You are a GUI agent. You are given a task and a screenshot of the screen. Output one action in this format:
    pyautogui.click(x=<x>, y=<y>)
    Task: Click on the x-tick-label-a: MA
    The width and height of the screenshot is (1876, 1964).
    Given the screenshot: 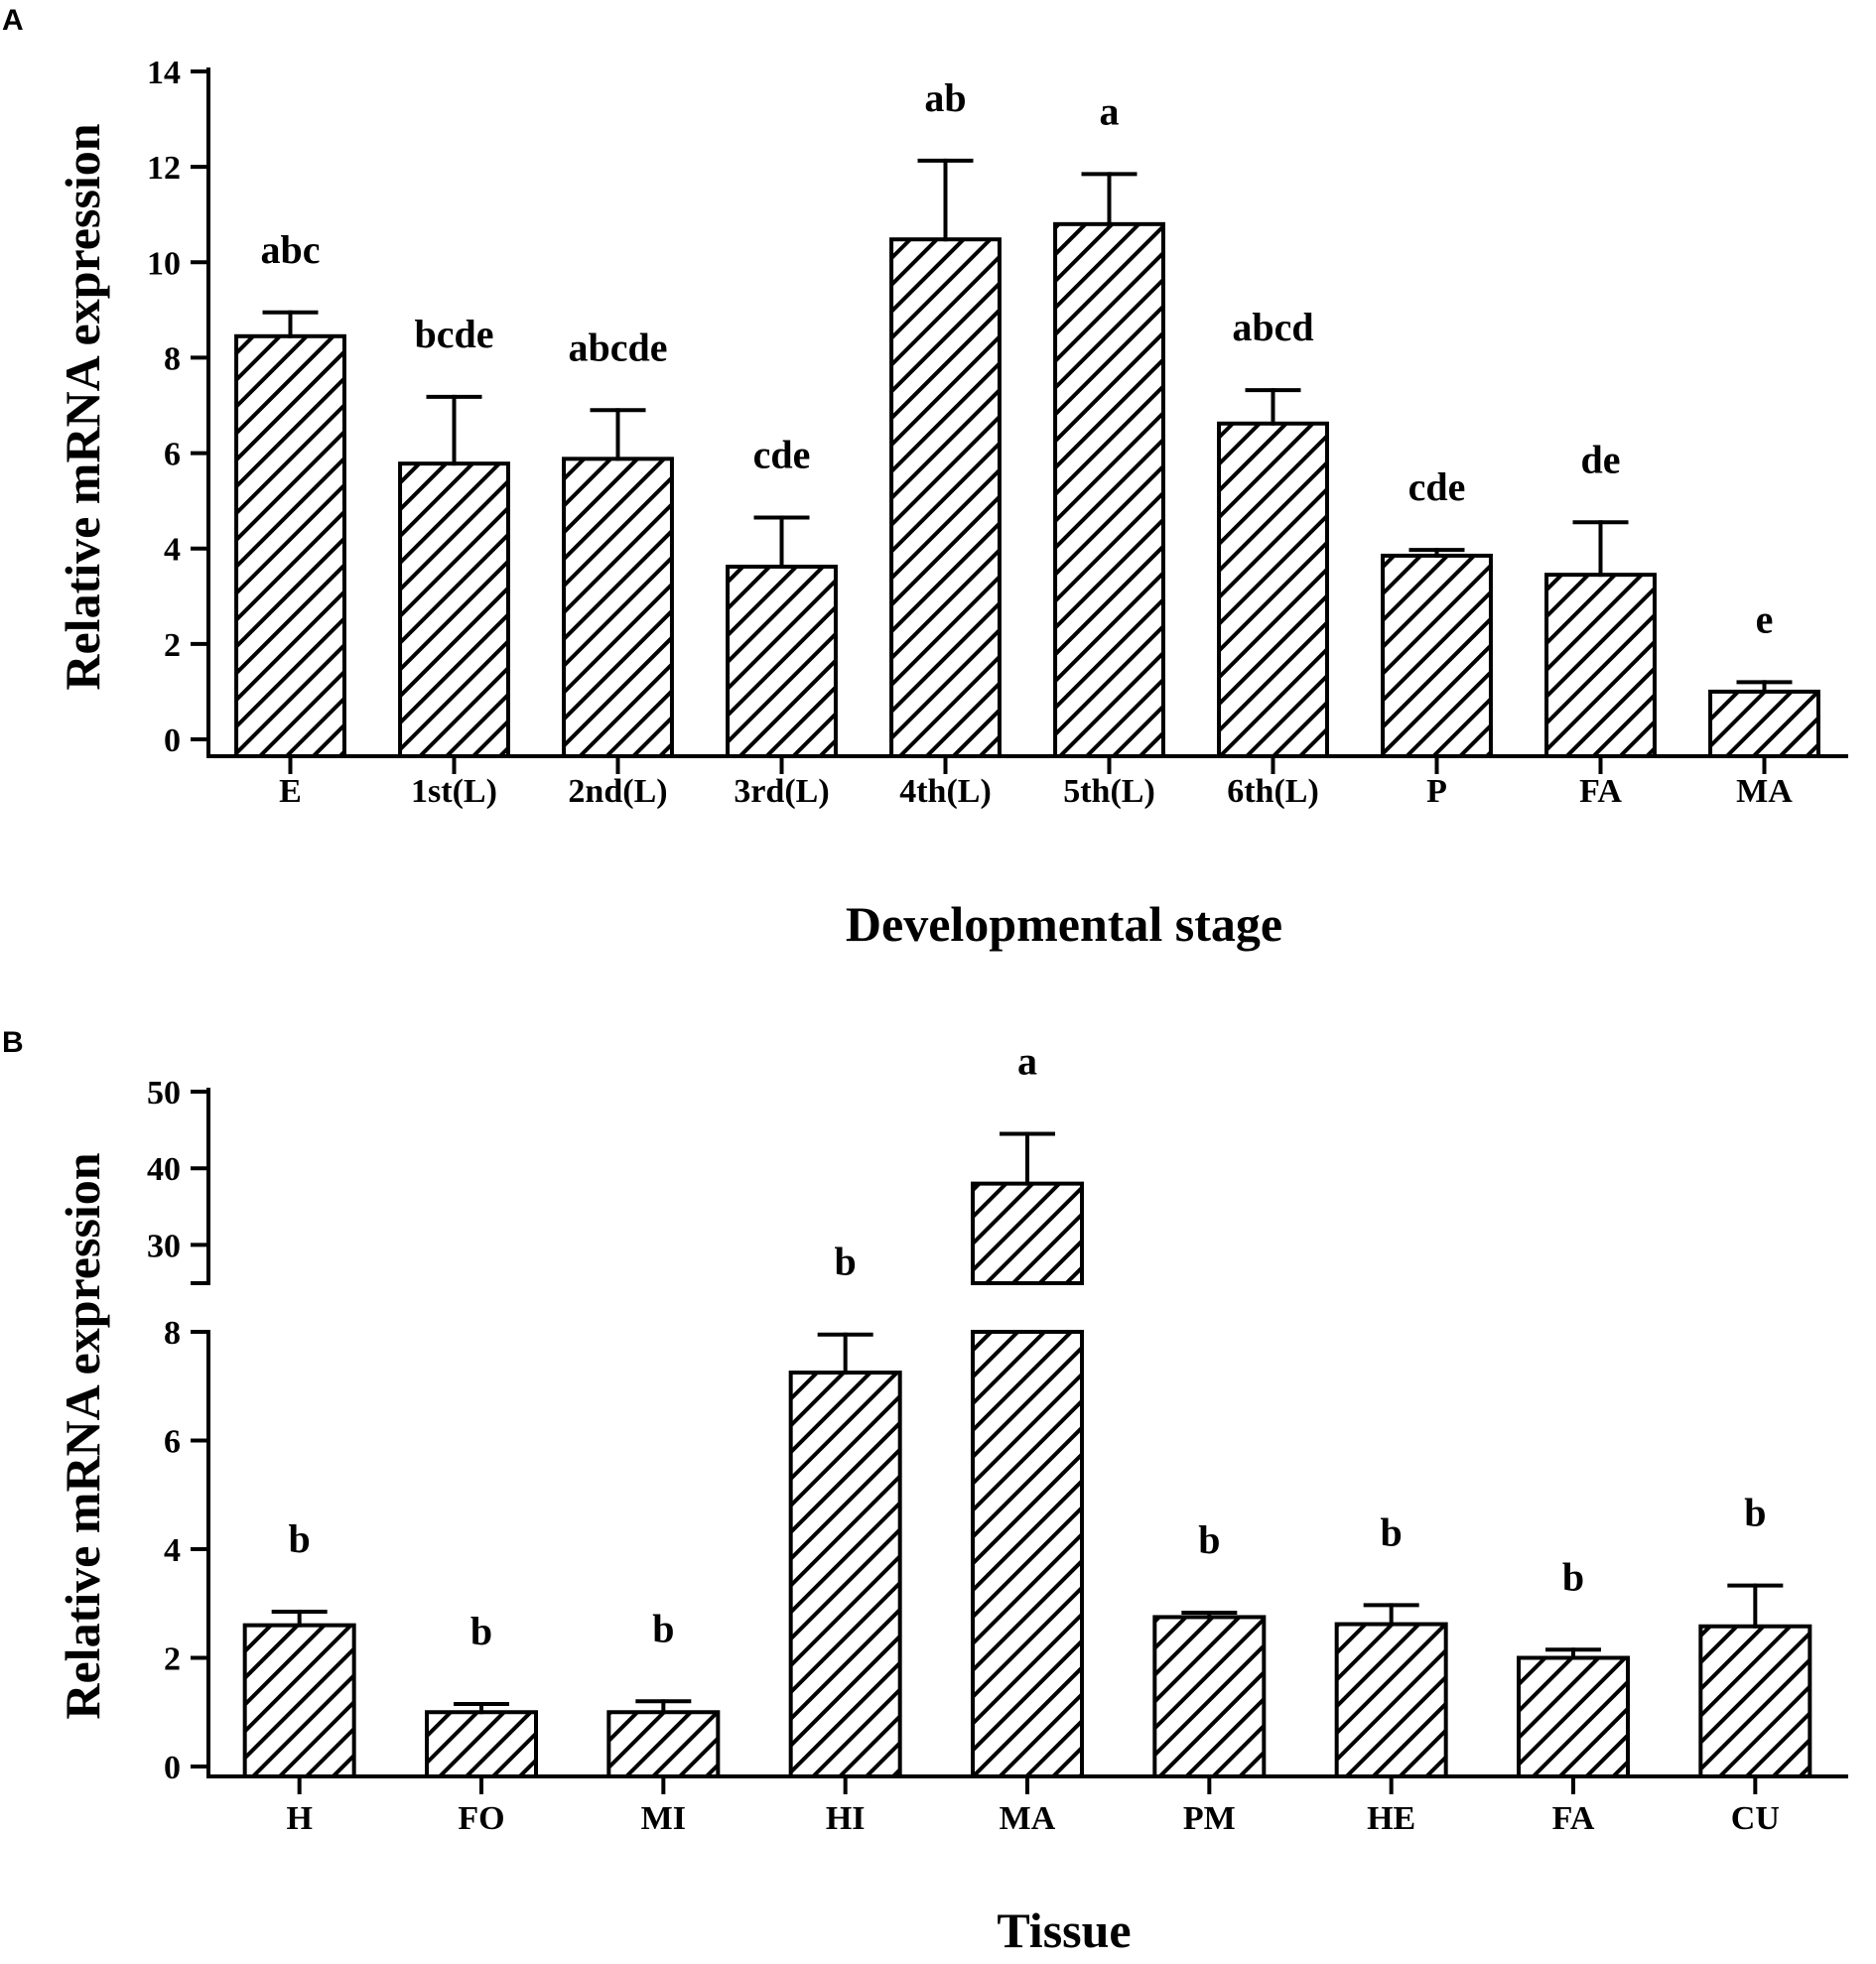 What is the action you would take?
    pyautogui.click(x=1764, y=792)
    